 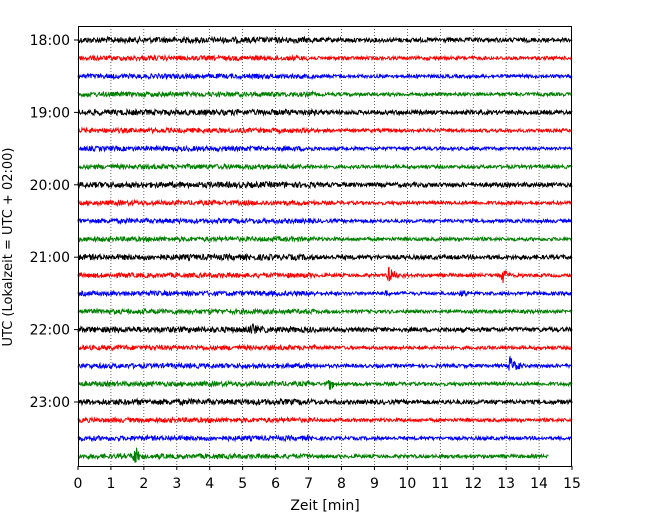 I want to click on x-tick-label: 7, so click(x=308, y=484).